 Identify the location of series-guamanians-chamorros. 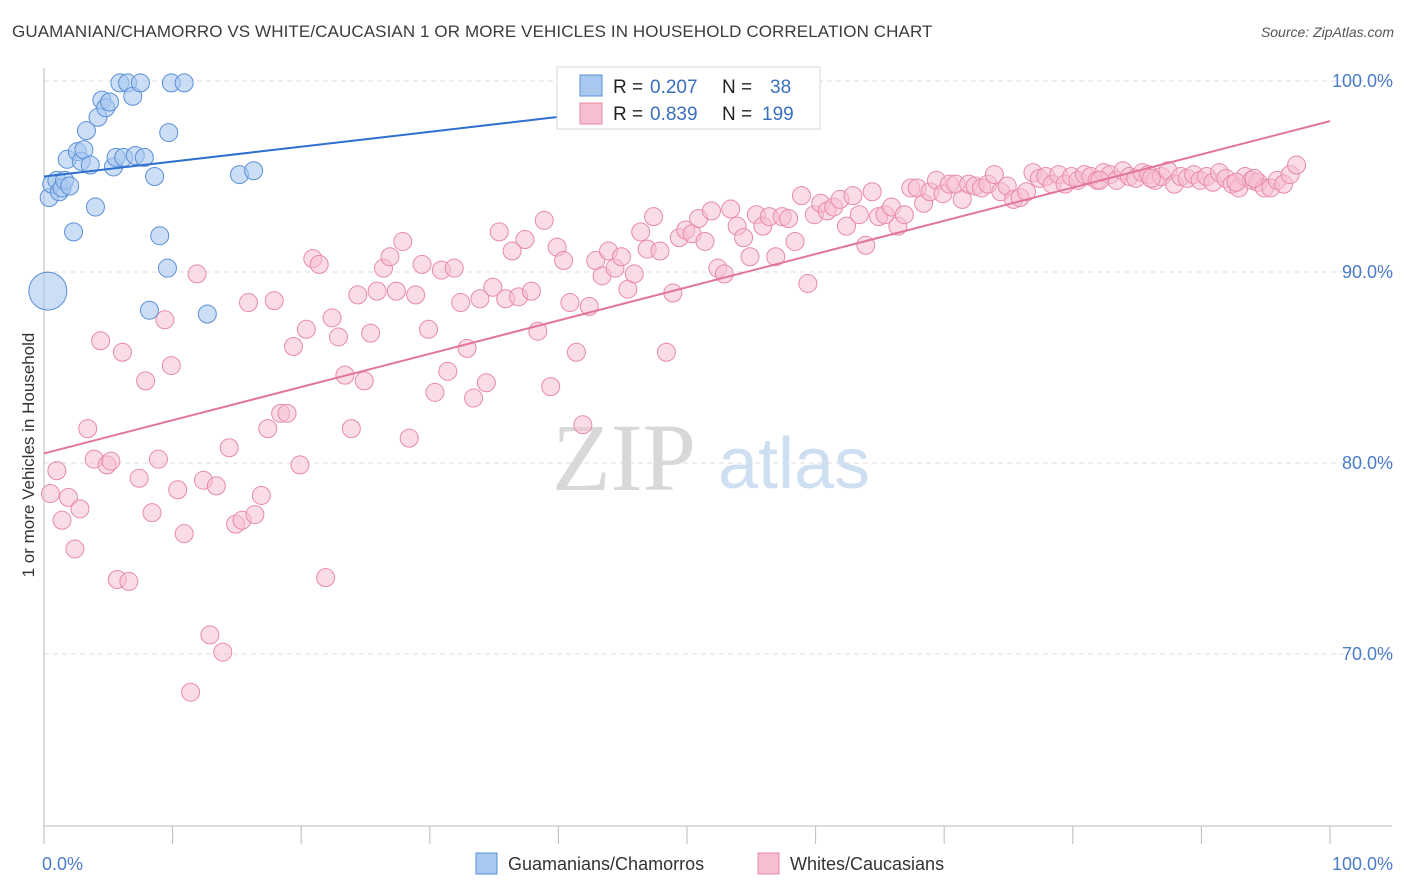
(146, 198).